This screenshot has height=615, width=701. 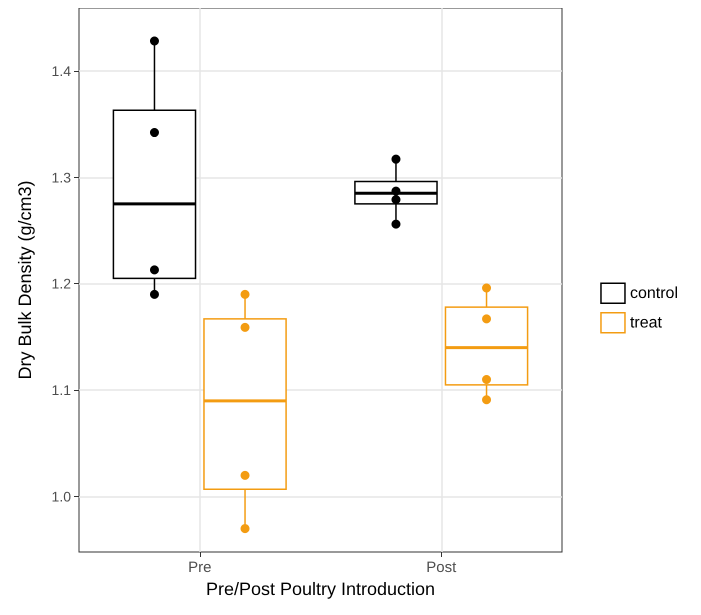 I want to click on x-axis-title: Pre/Post Poultry Introduction, so click(x=321, y=589).